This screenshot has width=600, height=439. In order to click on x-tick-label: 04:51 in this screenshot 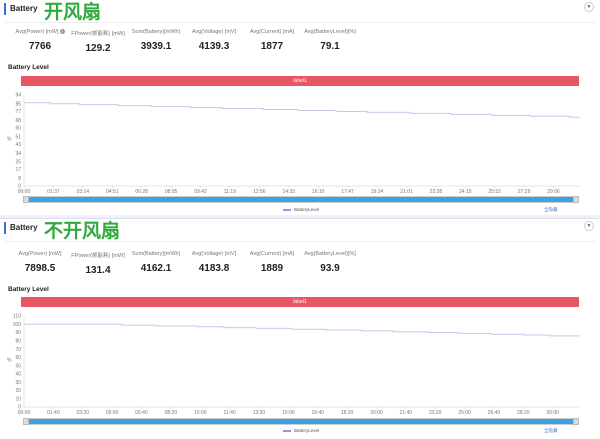, I will do `click(112, 192)`.